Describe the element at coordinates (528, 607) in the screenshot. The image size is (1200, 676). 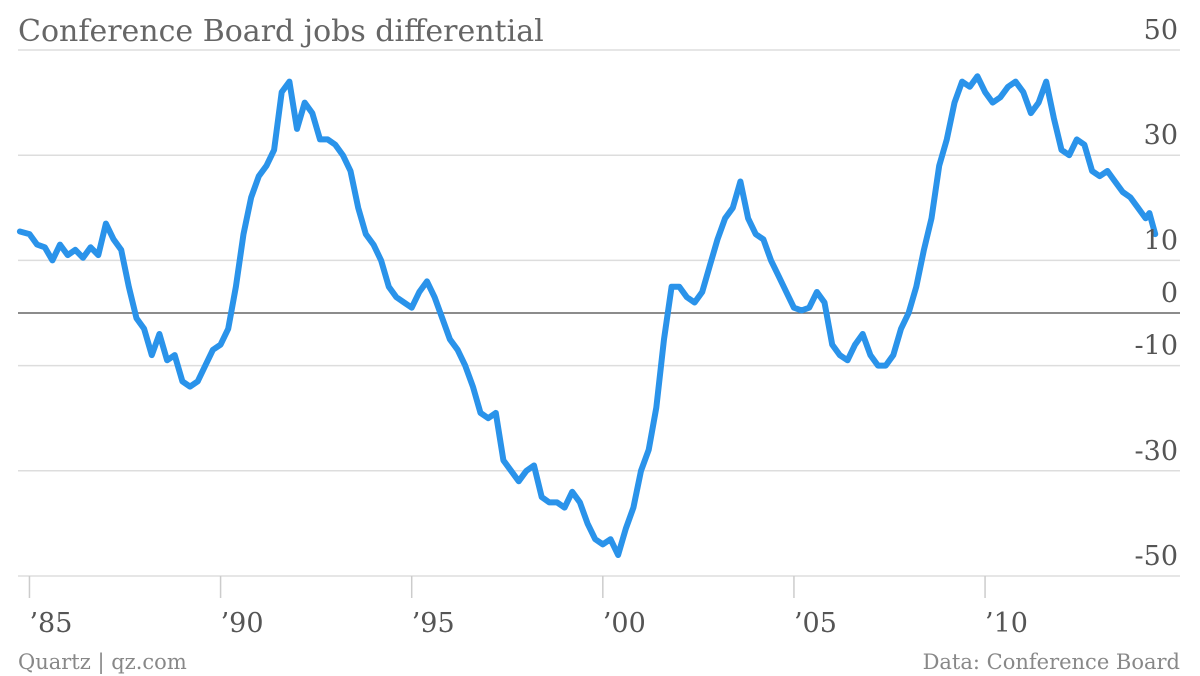
I see `x-axis: ’85 ’90 ’95 ’00 ’05 ’10` at that location.